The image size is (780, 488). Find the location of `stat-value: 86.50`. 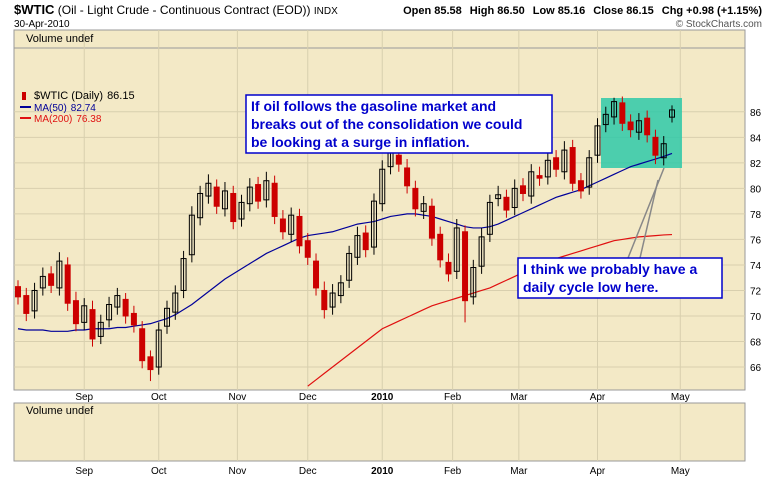

stat-value: 86.50 is located at coordinates (511, 11).